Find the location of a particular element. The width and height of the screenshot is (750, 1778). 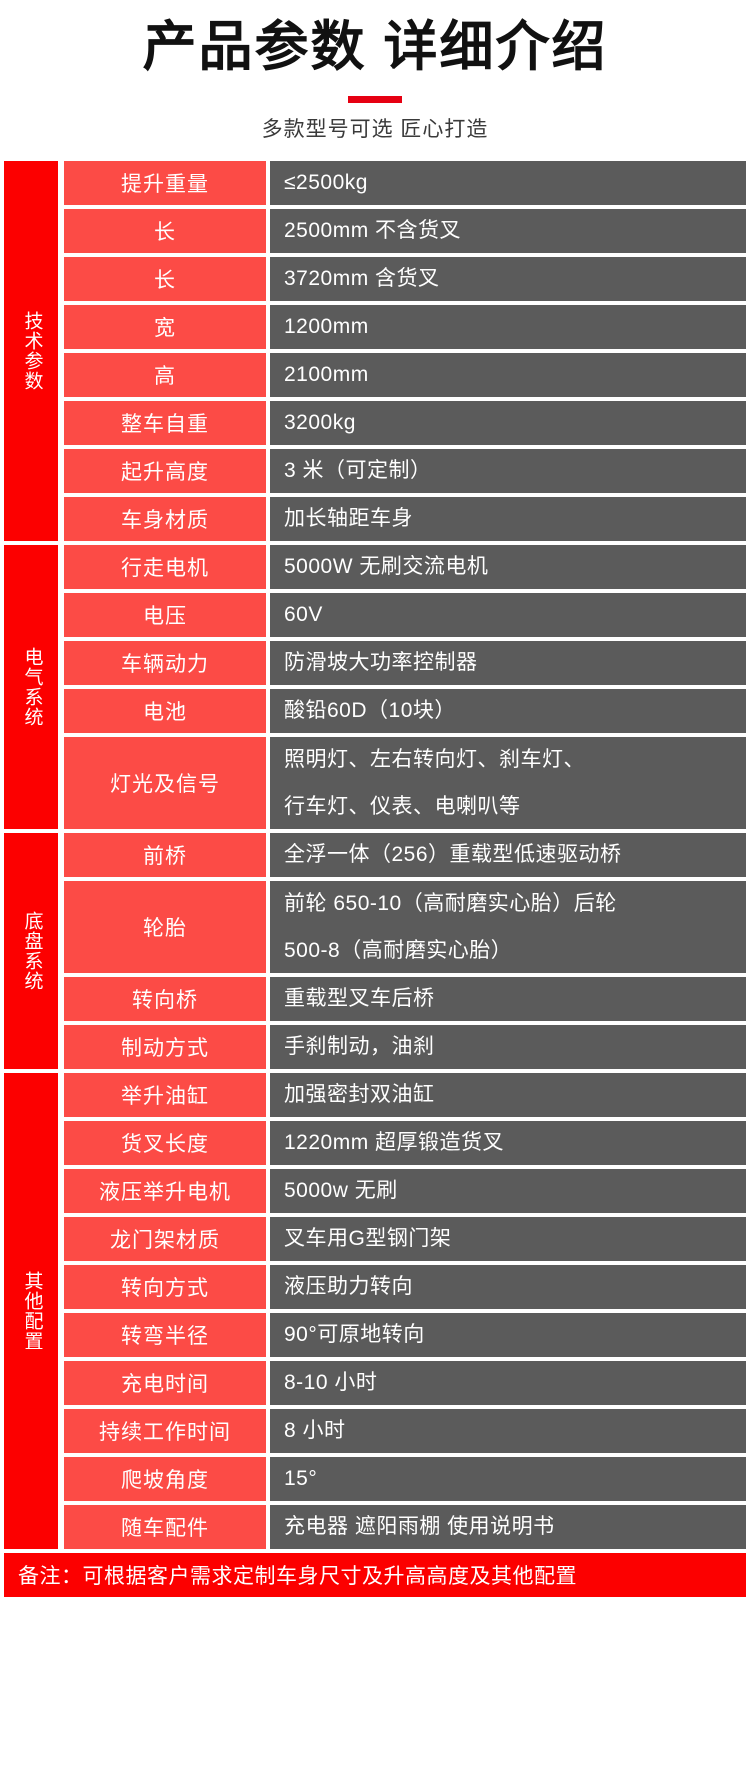

spec-value: 2100mm is located at coordinates (508, 374).